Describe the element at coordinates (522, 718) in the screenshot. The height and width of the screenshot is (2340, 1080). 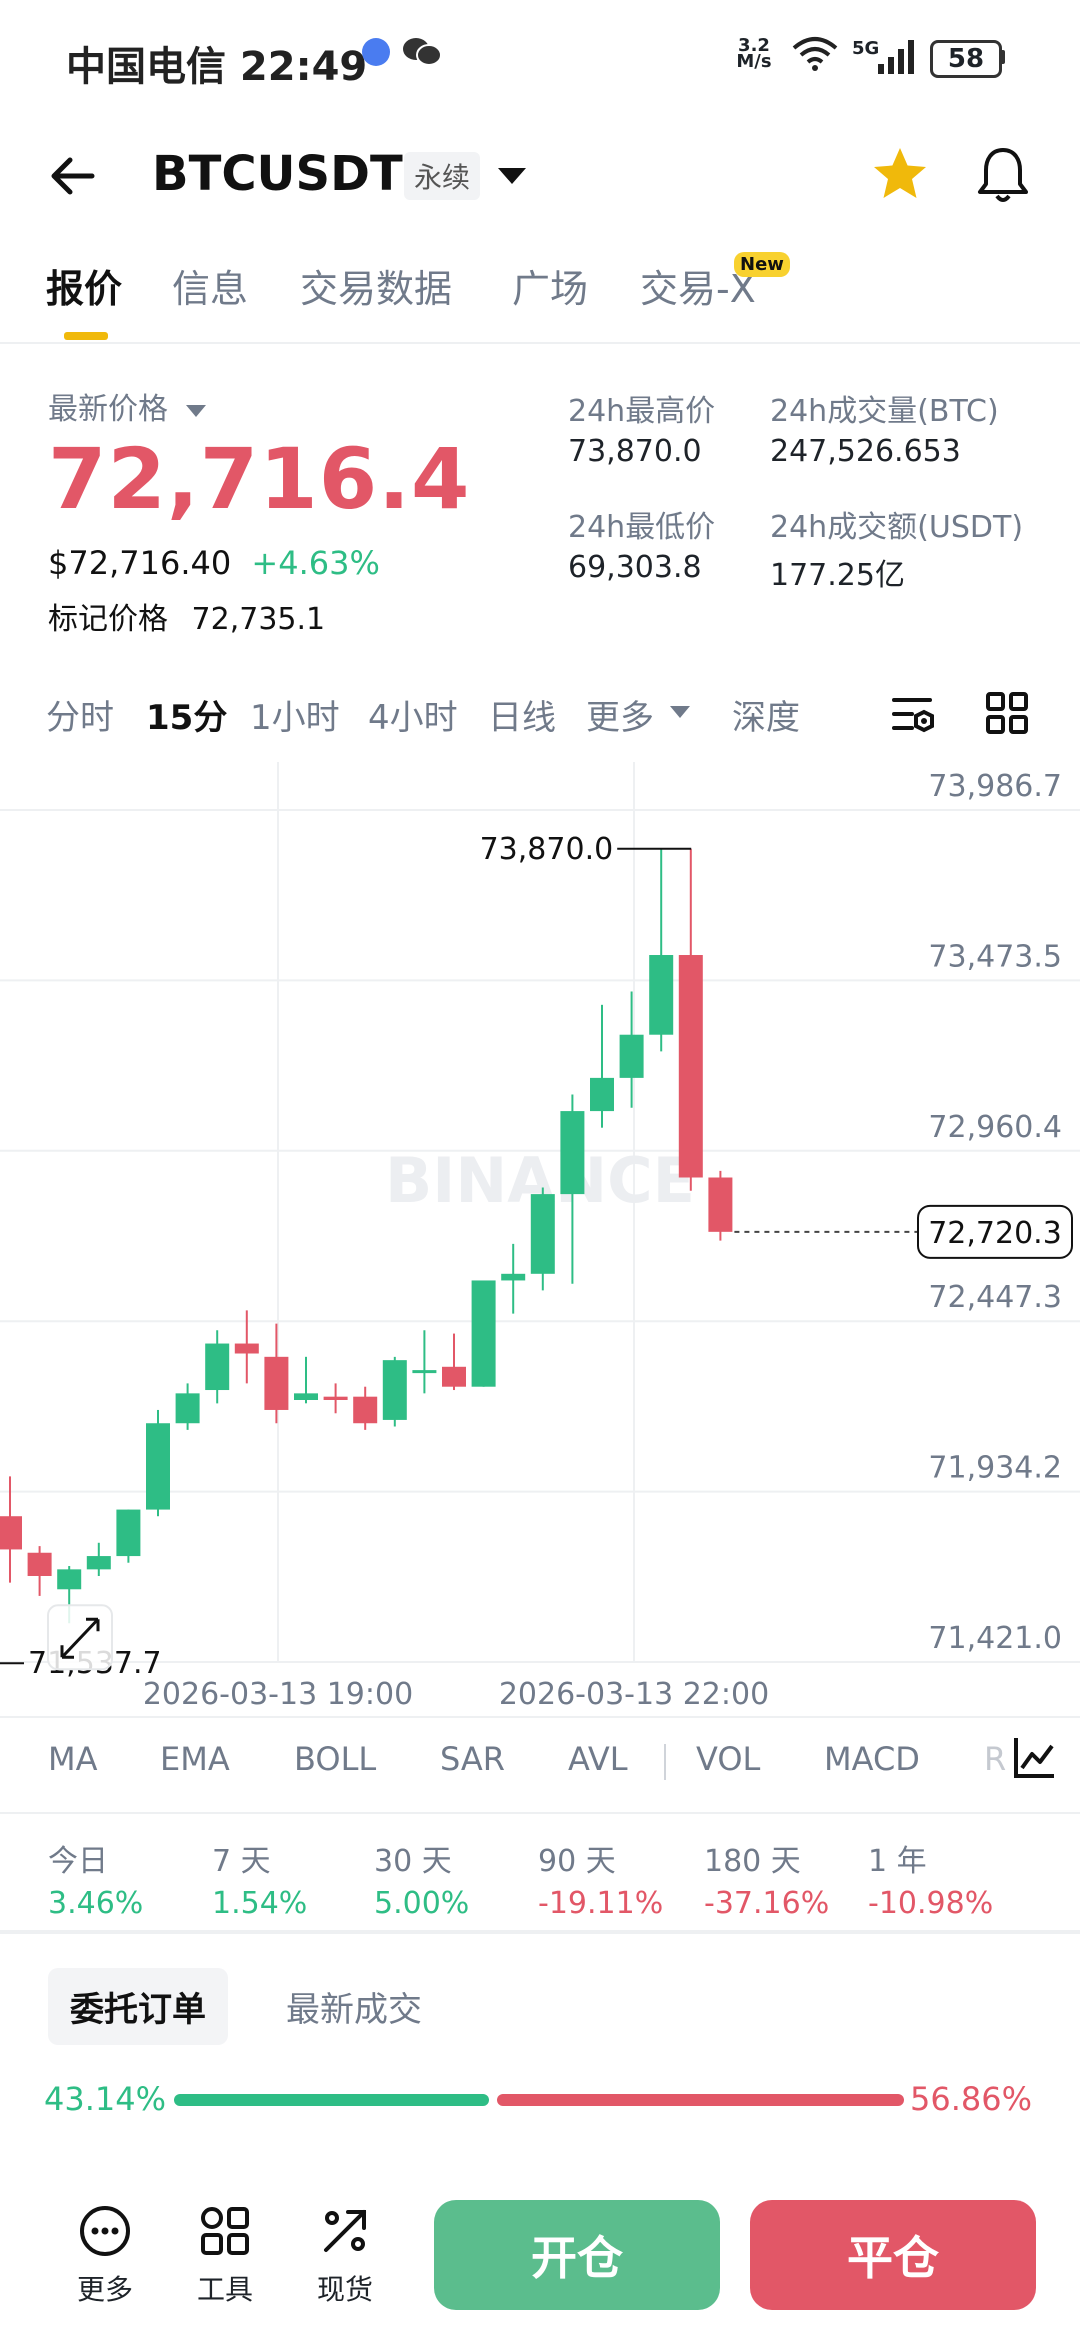
I see `interval-1d: 日线` at that location.